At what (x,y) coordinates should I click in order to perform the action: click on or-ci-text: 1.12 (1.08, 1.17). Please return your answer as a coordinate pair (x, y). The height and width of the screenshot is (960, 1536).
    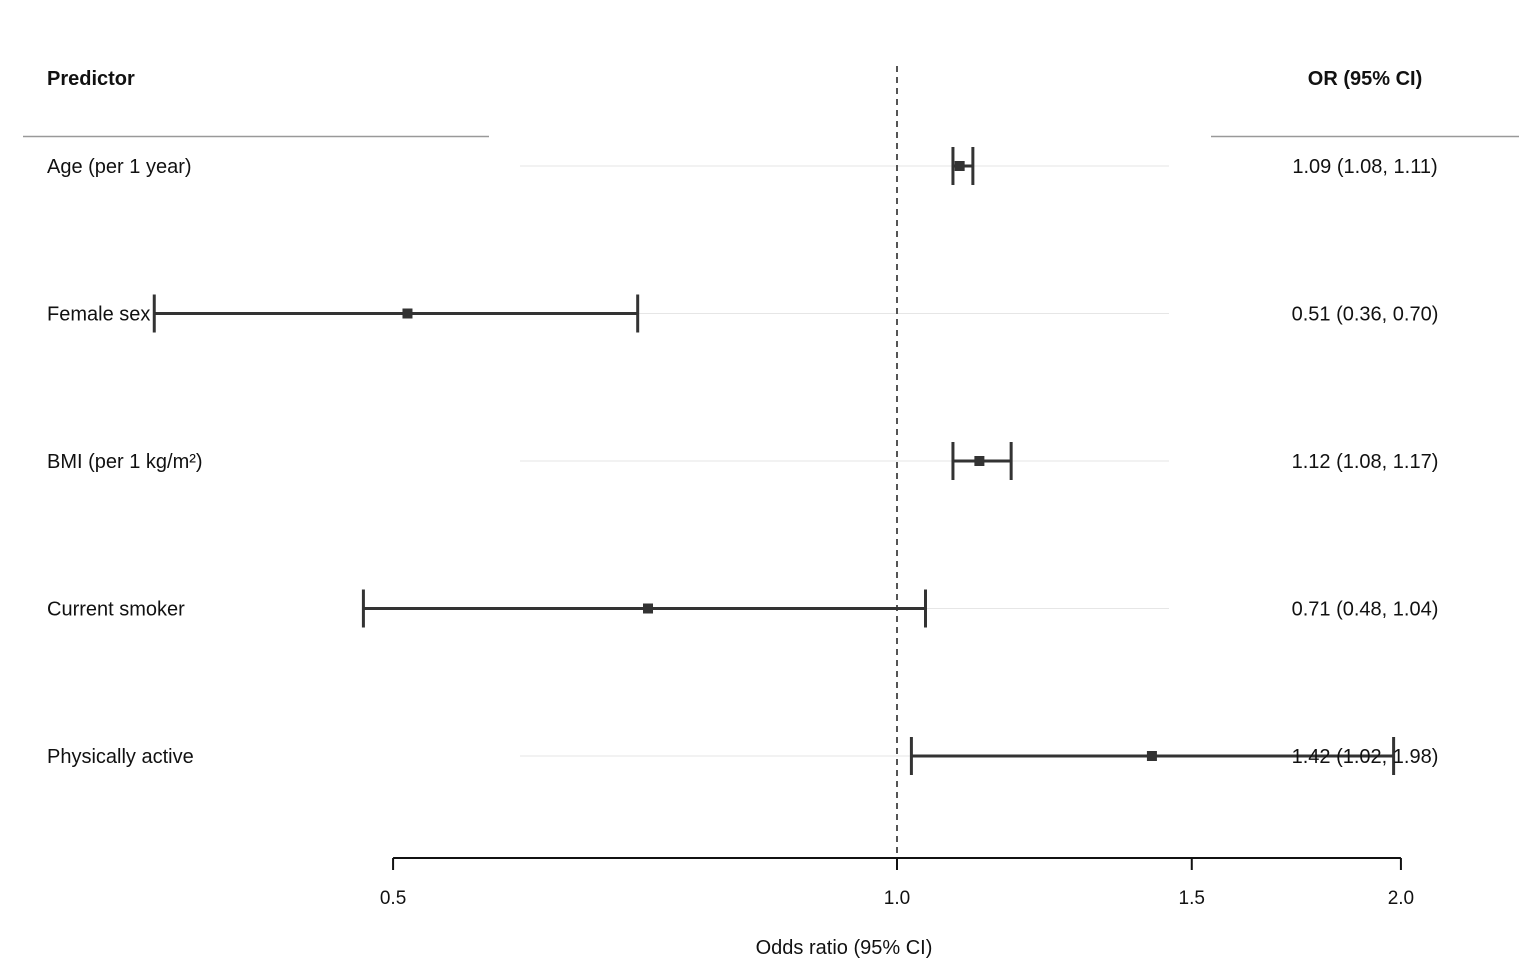
    Looking at the image, I should click on (1365, 462).